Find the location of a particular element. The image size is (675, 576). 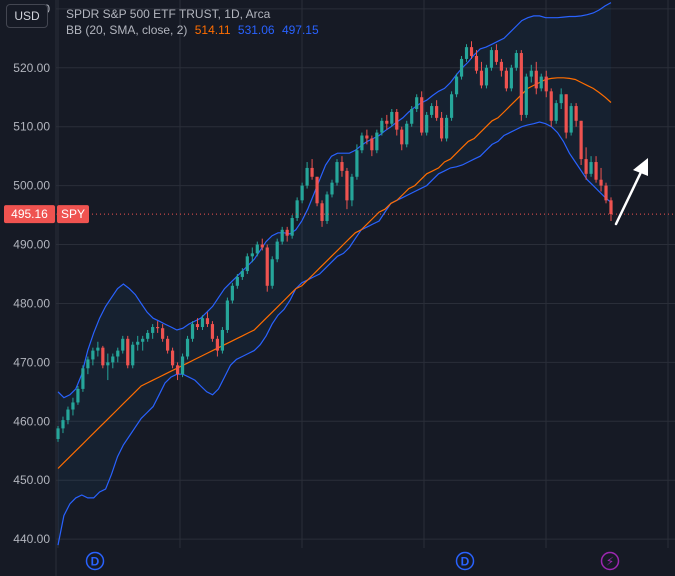

bb-upper-value: 531.06 is located at coordinates (256, 30).